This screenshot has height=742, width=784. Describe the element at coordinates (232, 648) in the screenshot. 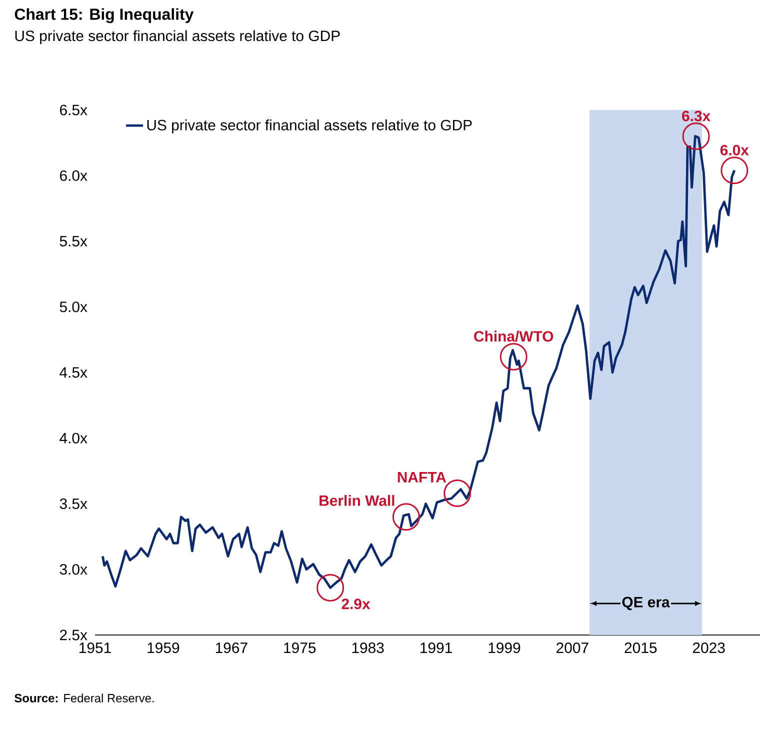

I see `x-tick-label: 1967` at that location.